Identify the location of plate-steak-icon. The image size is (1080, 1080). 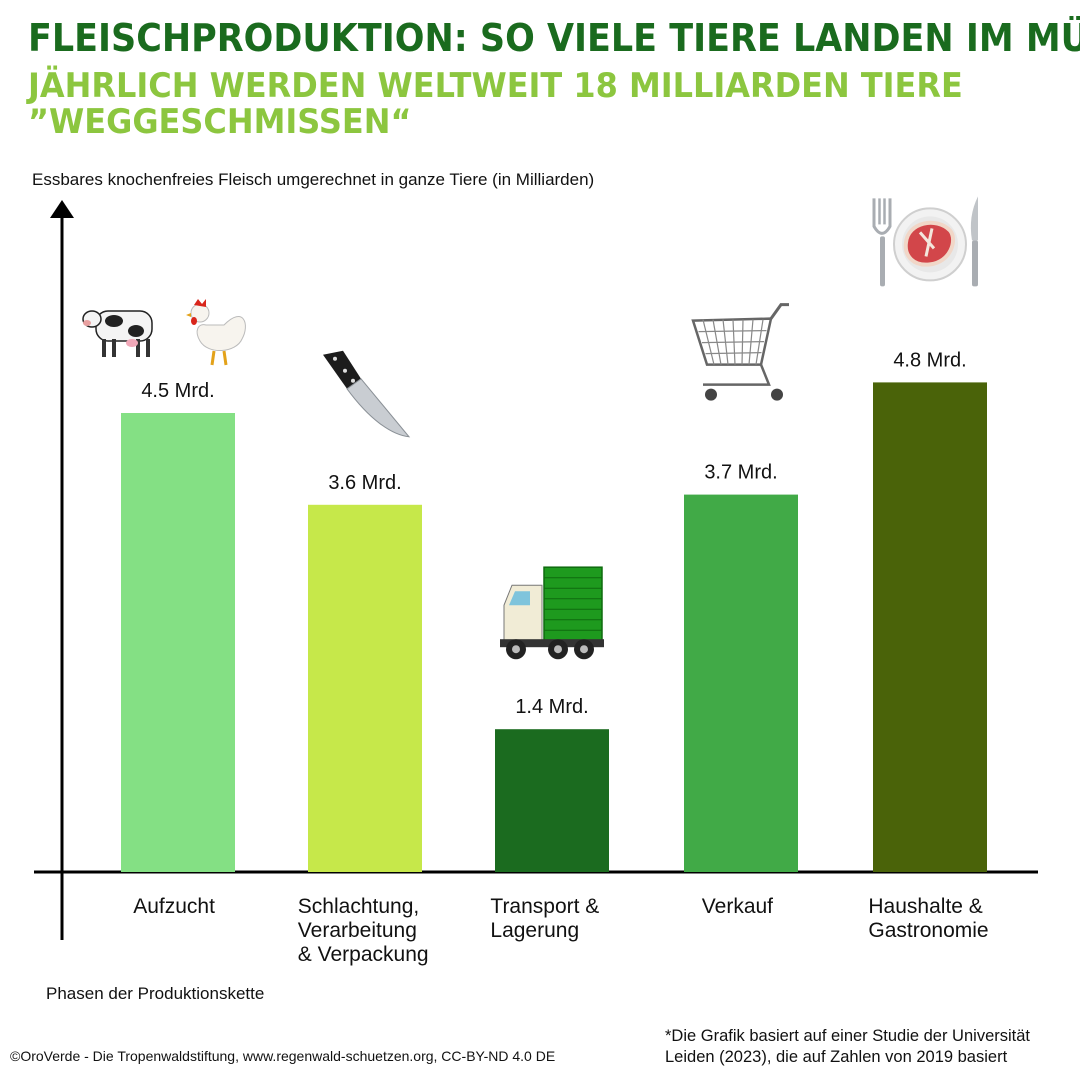
(925, 241).